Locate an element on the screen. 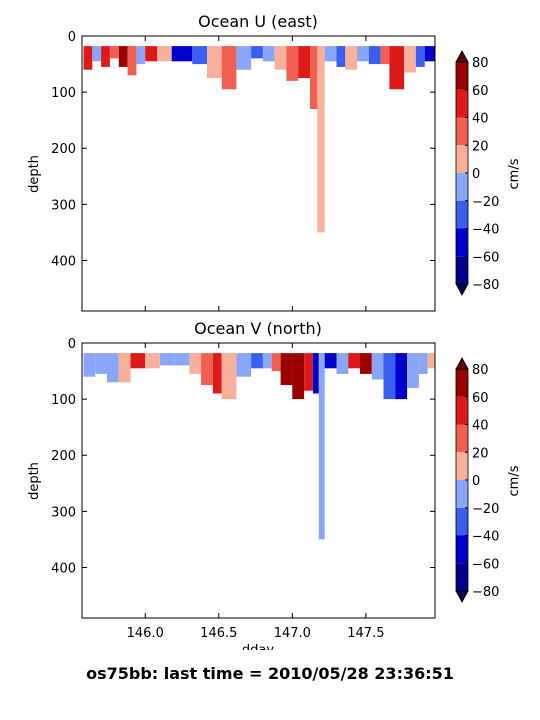 The height and width of the screenshot is (720, 540). colorbar-label-u: cm/s is located at coordinates (514, 173).